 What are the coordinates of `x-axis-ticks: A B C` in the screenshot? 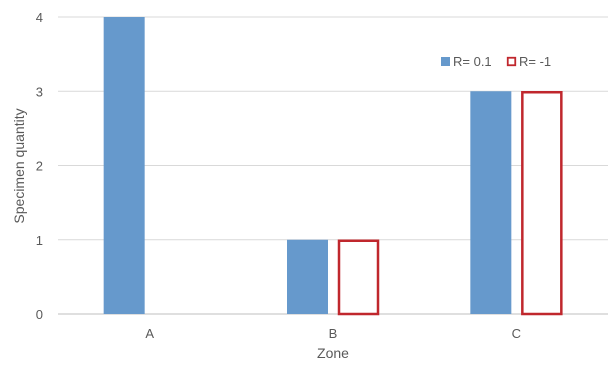 It's located at (333, 333).